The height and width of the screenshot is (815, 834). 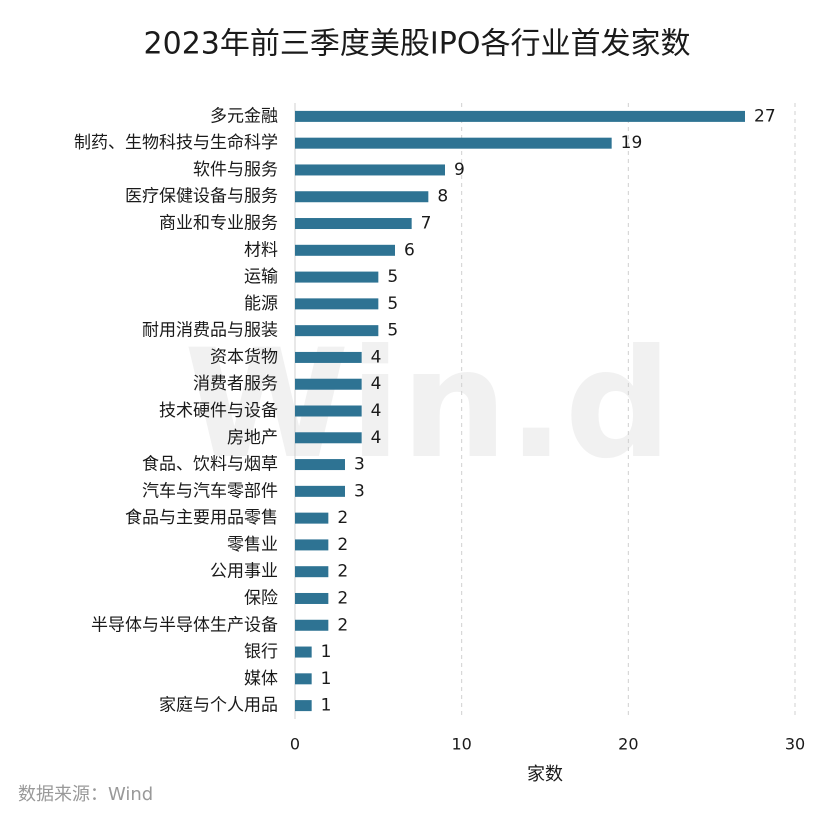 I want to click on data-label: 6, so click(x=409, y=250).